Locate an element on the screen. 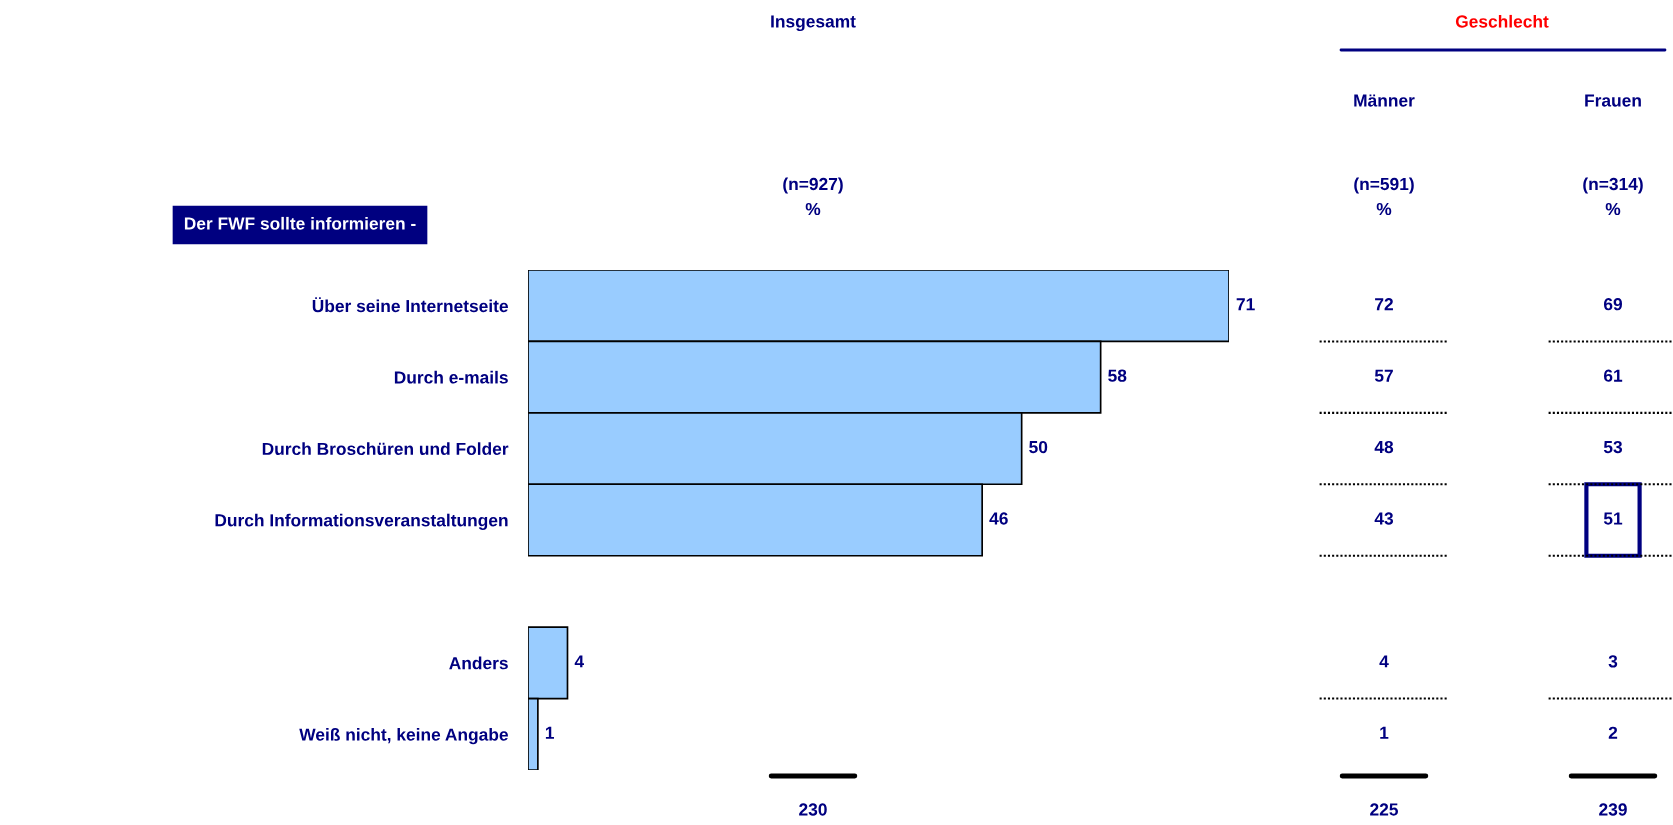  y-tick-label: Durch Broschüren und Folder is located at coordinates (385, 449).